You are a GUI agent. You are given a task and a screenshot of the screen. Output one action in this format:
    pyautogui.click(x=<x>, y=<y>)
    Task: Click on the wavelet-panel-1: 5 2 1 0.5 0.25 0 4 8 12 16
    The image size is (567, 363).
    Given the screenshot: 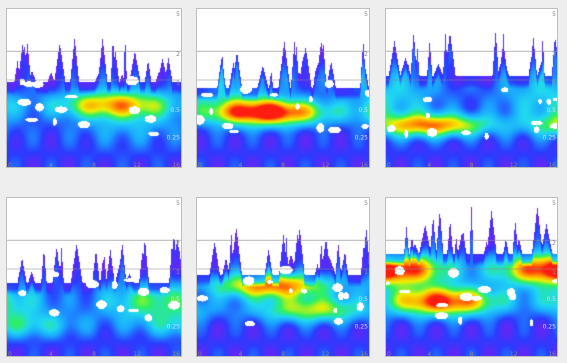 What is the action you would take?
    pyautogui.click(x=94, y=88)
    